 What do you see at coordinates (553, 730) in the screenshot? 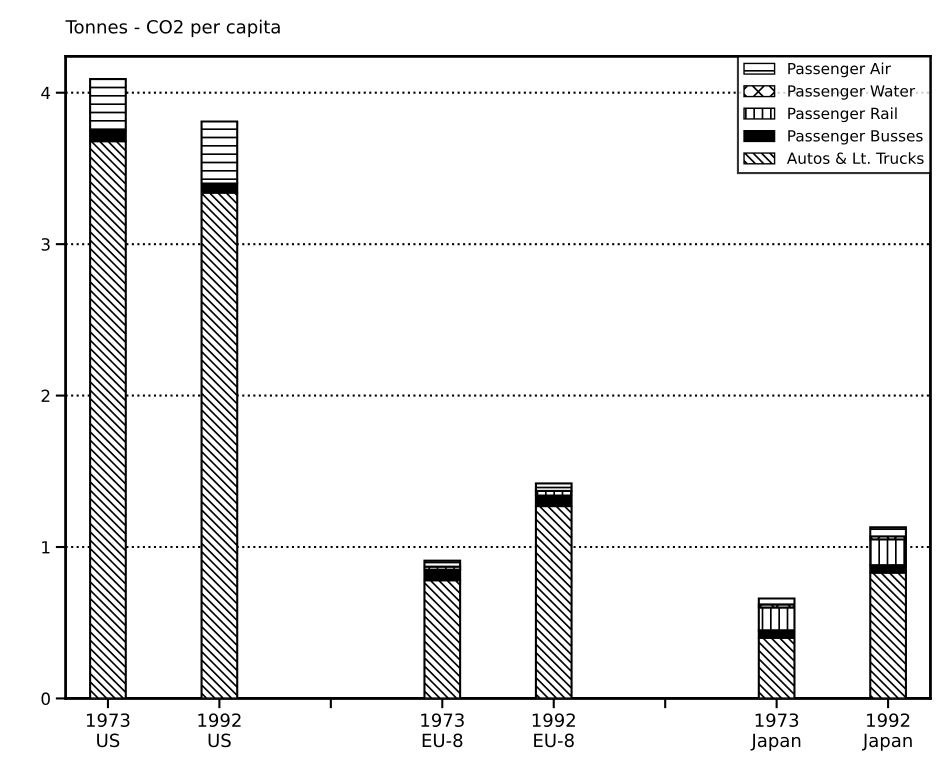
I see `x-tick-label: 1992 EU-8` at bounding box center [553, 730].